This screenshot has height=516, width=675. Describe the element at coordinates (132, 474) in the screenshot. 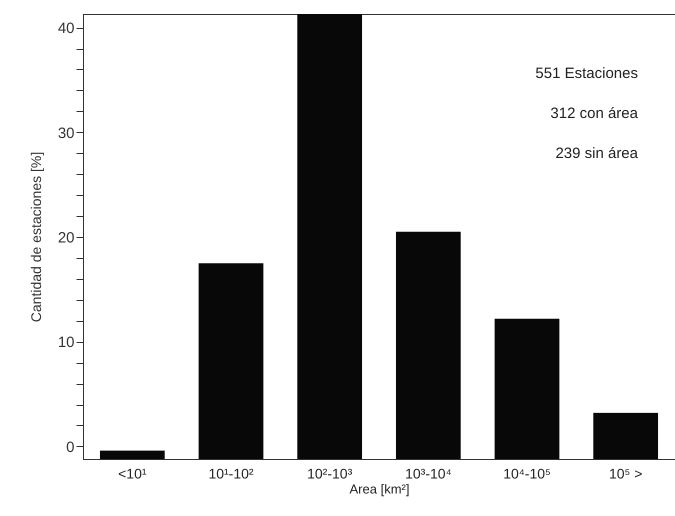

I see `x-tick-label: <10¹` at that location.